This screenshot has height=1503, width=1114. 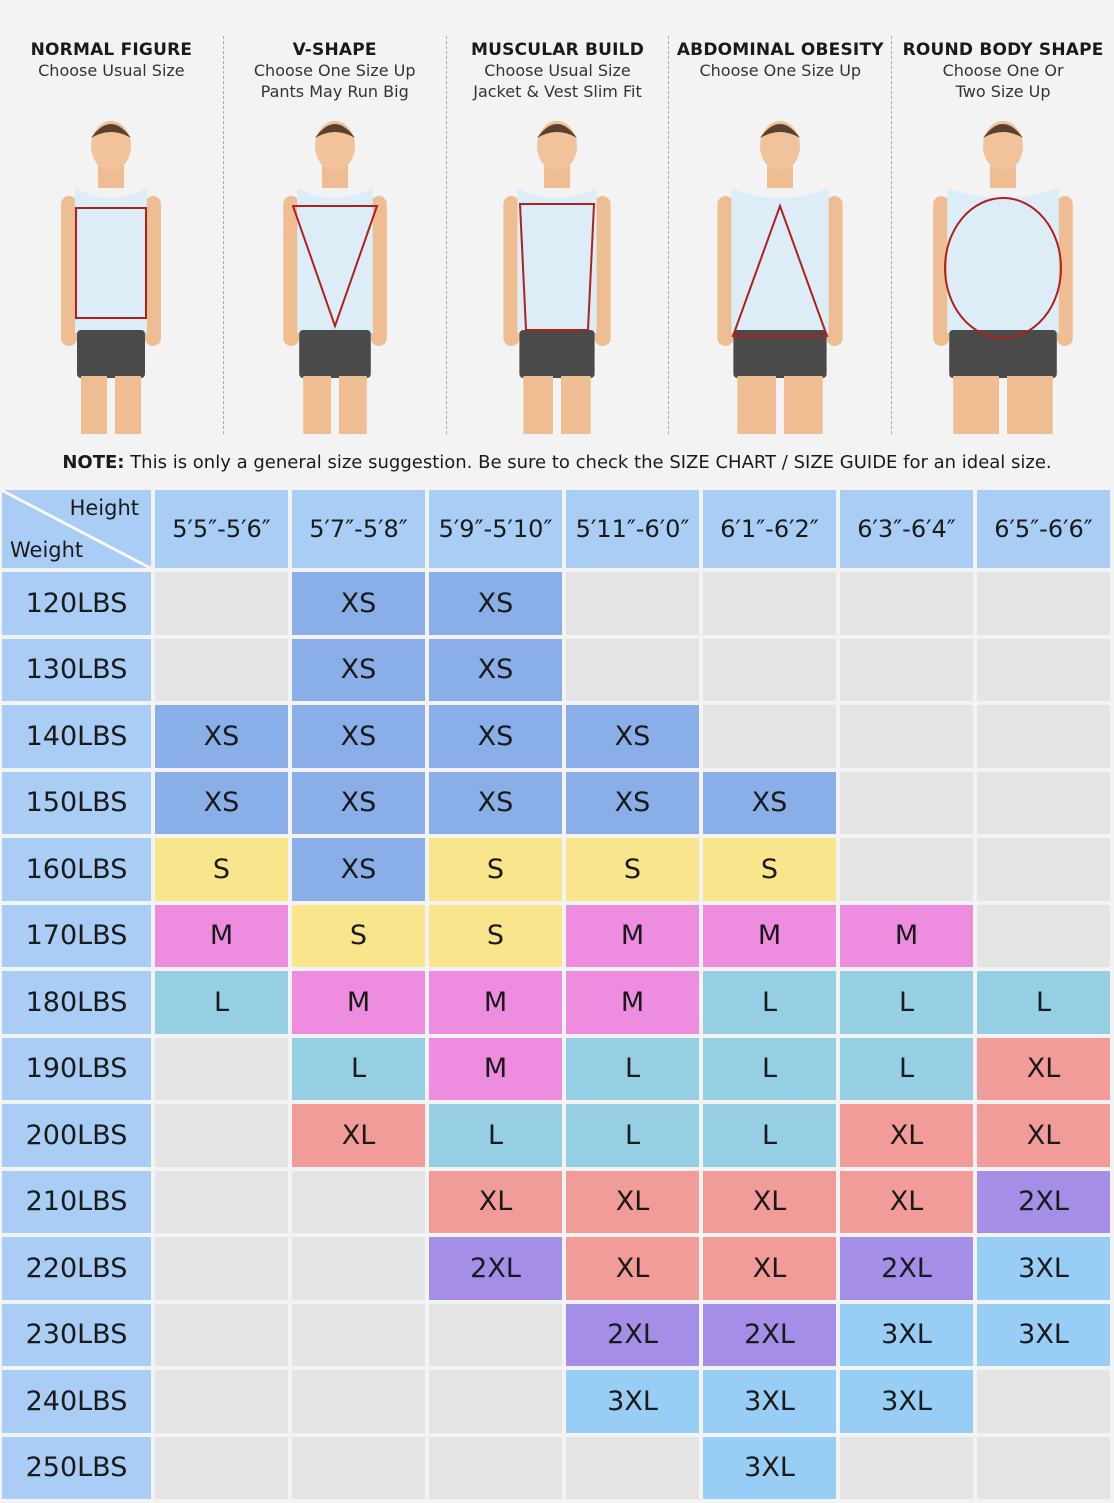 I want to click on body-type-title: MUSCULAR BUILD, so click(x=557, y=50).